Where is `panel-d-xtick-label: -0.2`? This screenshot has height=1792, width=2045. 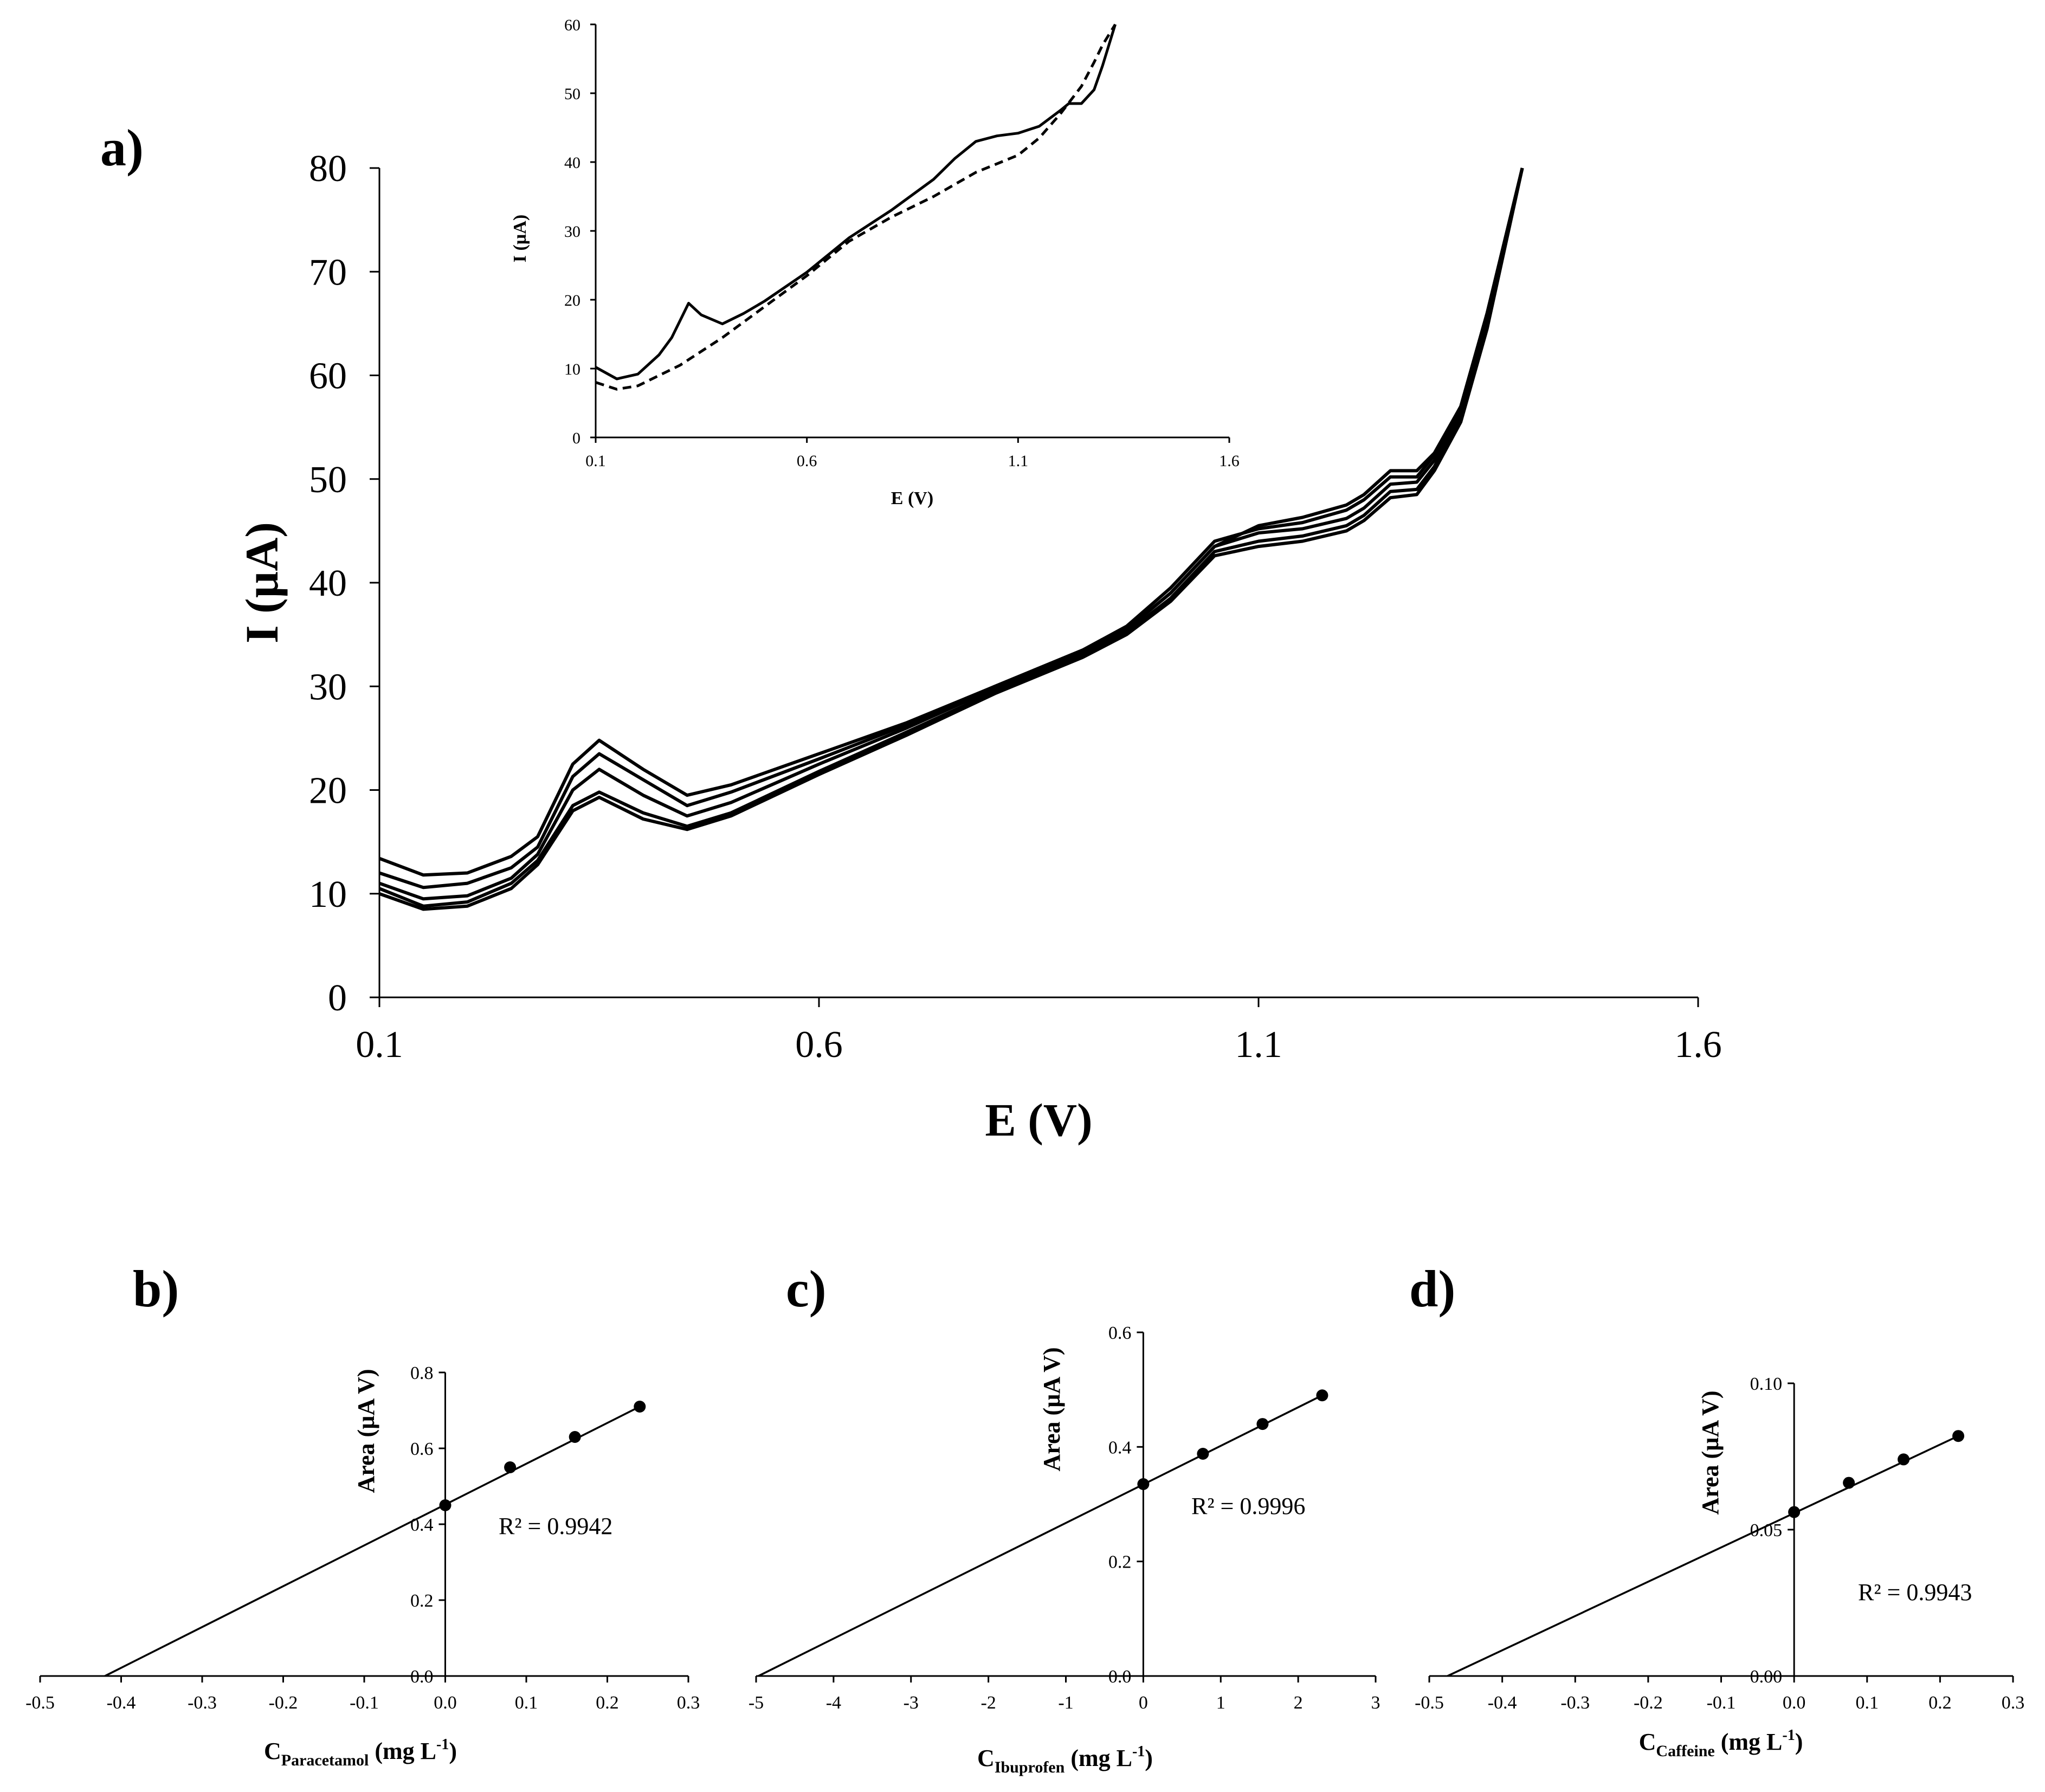
panel-d-xtick-label: -0.2 is located at coordinates (1648, 1703).